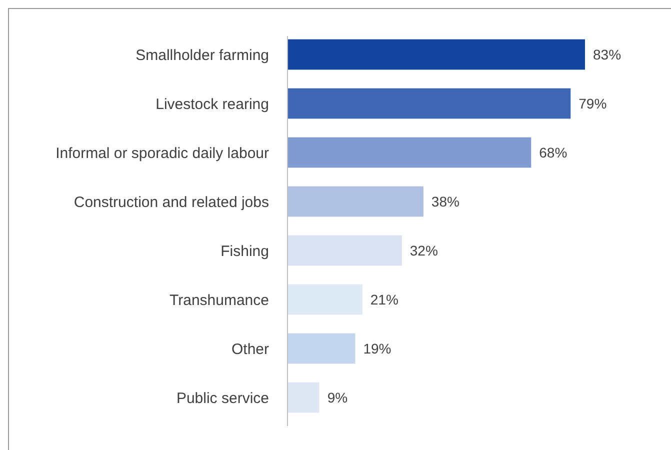 The image size is (671, 450). What do you see at coordinates (250, 349) in the screenshot?
I see `y-tick-label: Other` at bounding box center [250, 349].